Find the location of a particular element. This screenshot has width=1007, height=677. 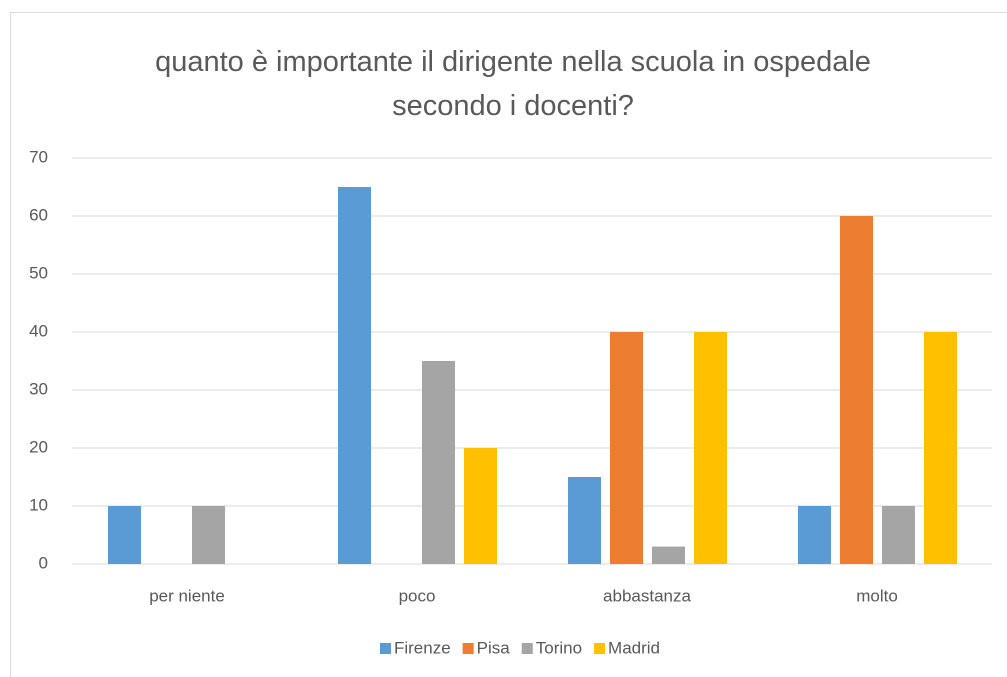

y-tick-label: 30 is located at coordinates (38, 388).